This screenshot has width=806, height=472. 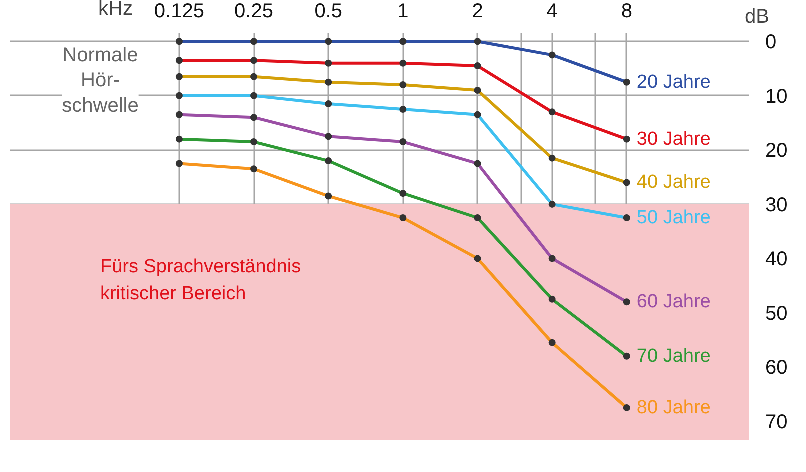 I want to click on y-tick-label: 10, so click(x=777, y=97).